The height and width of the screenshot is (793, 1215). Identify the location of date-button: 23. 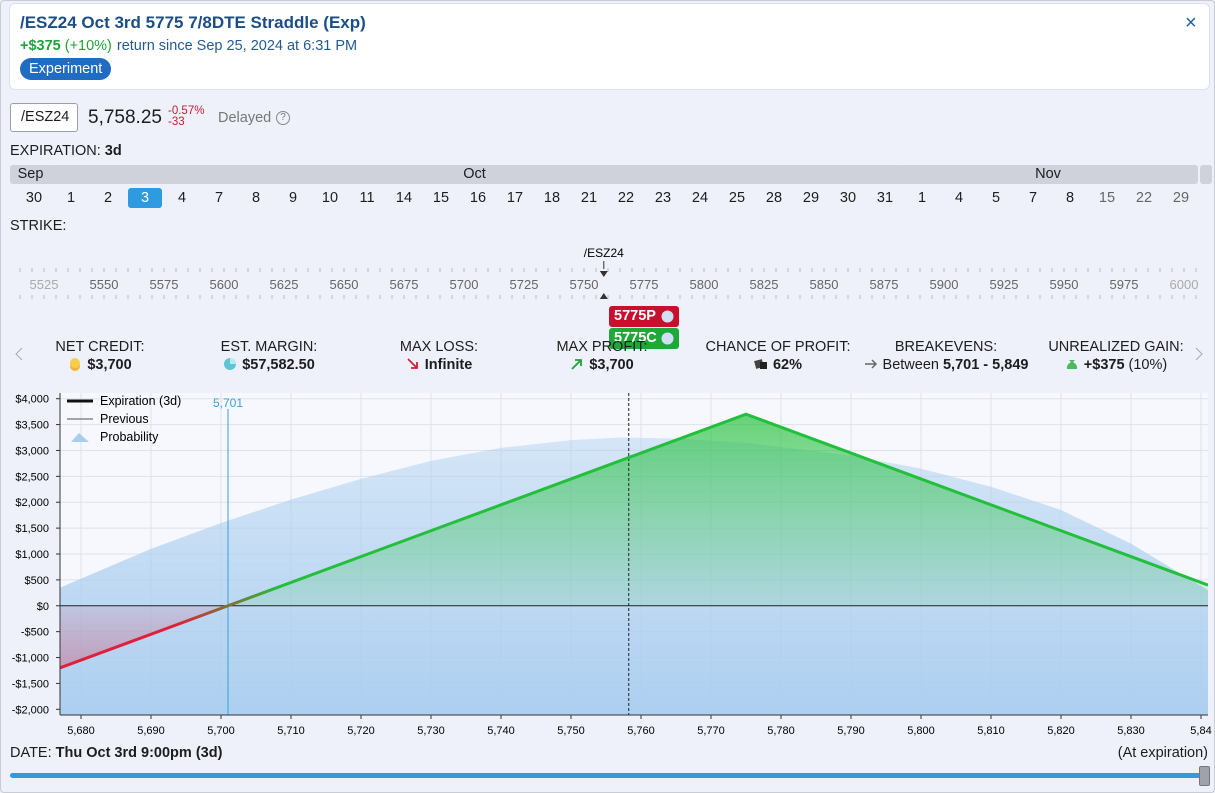
(663, 198).